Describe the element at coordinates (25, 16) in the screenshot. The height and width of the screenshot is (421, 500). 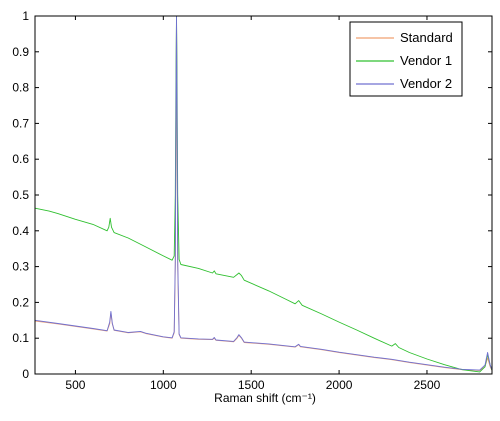
I see `y-tick-label: 1` at that location.